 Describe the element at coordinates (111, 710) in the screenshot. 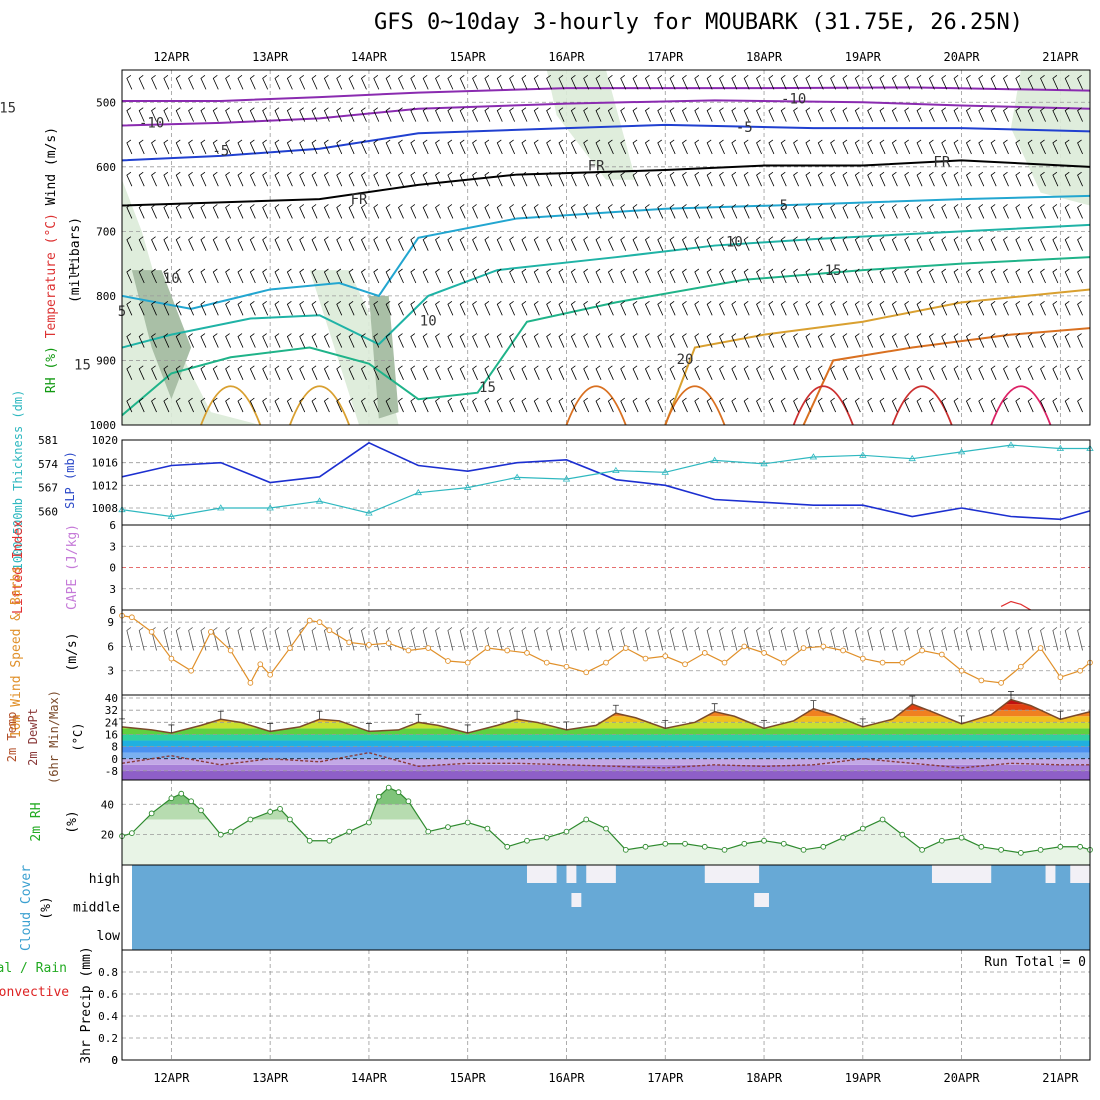

I see `temp-tick-label: 32` at that location.